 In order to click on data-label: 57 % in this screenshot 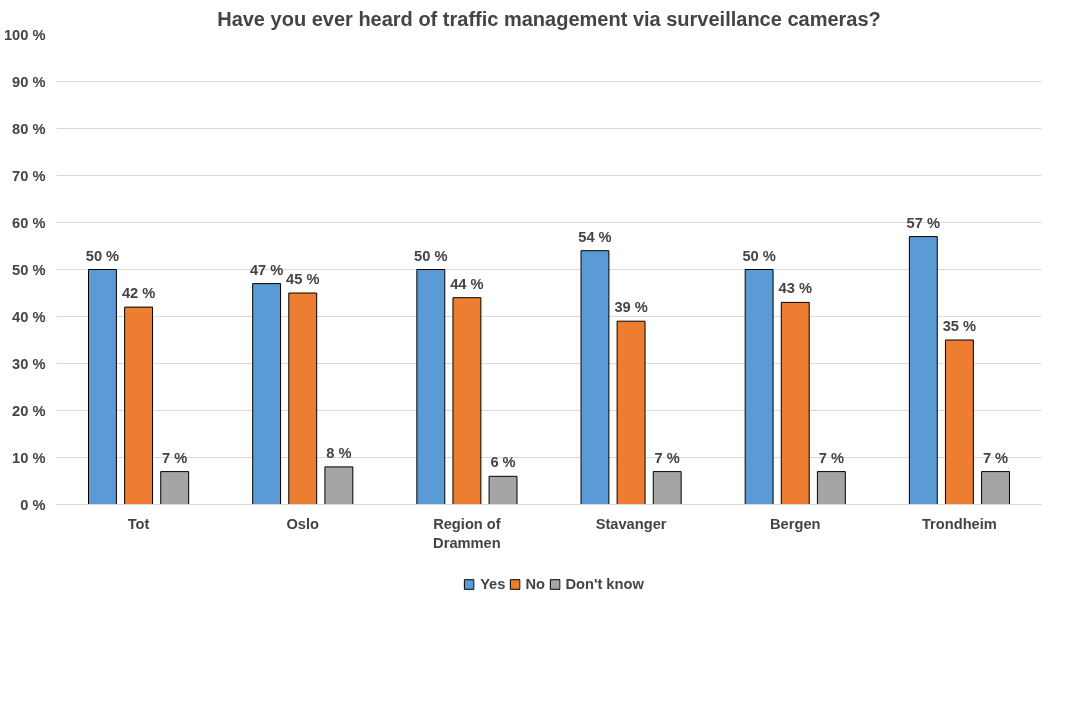, I will do `click(923, 222)`.